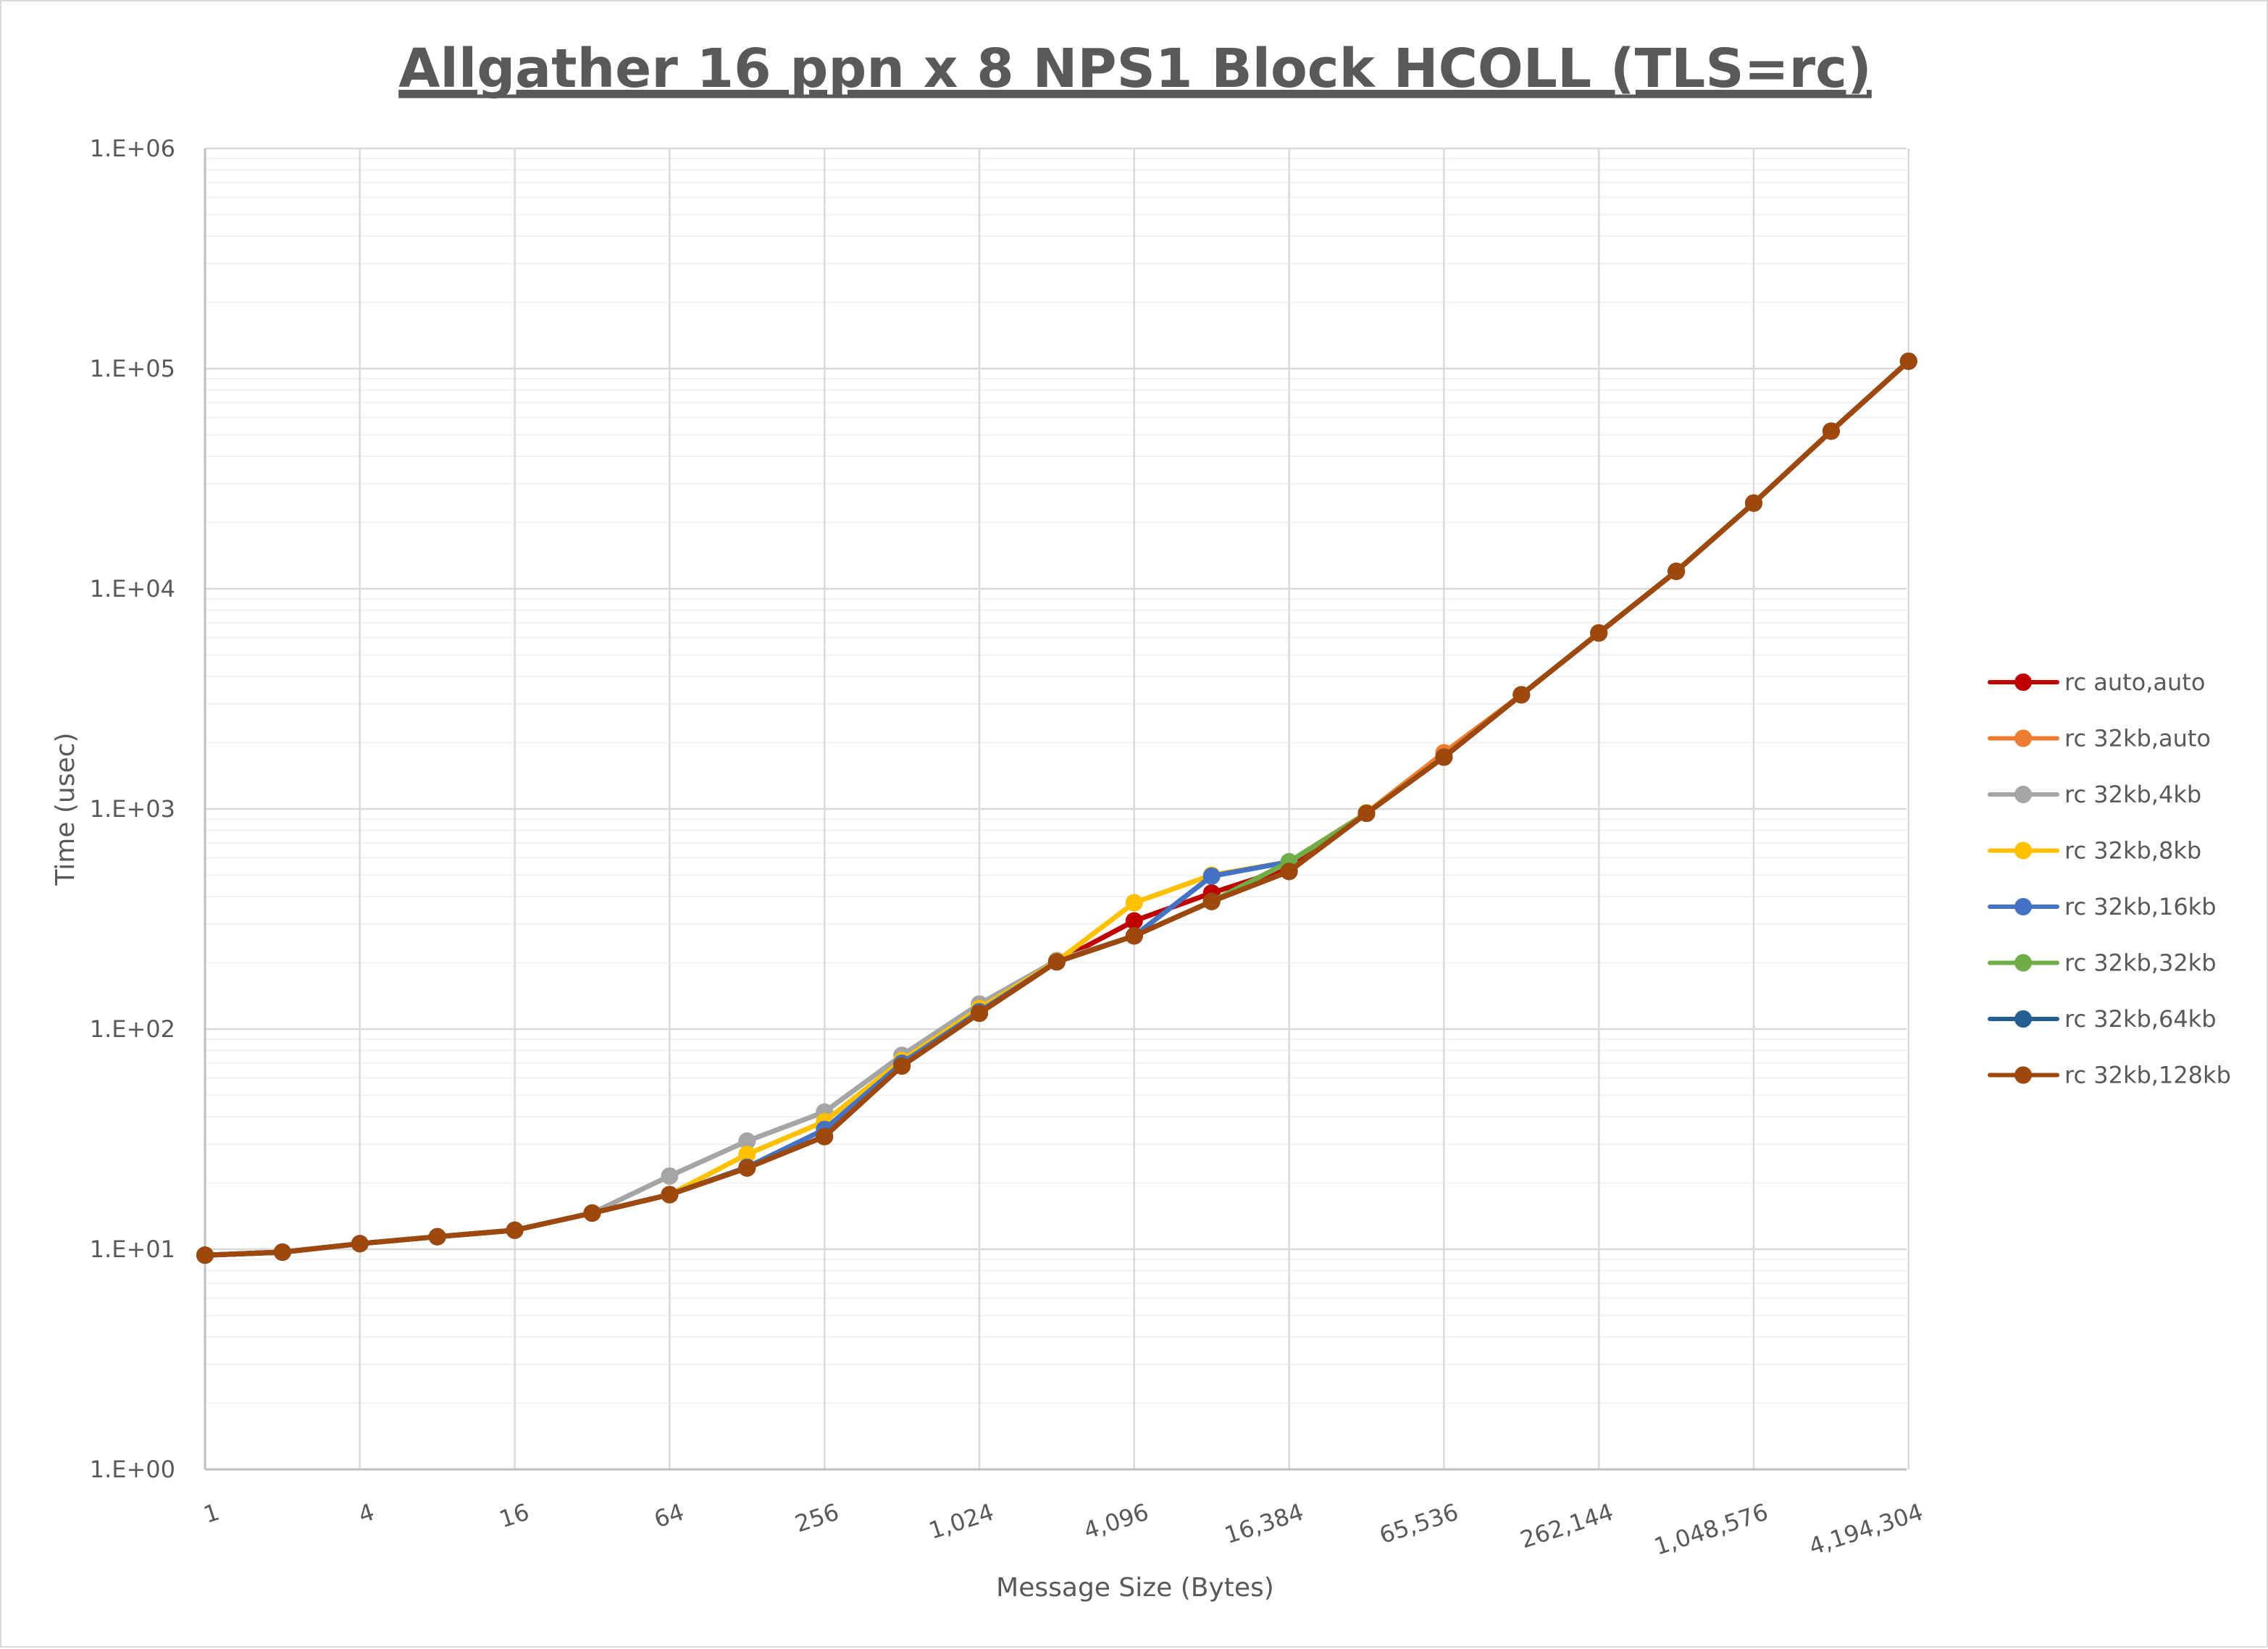 This screenshot has width=2268, height=1649. Describe the element at coordinates (133, 1469) in the screenshot. I see `y-tick-label: 1.E+00` at that location.